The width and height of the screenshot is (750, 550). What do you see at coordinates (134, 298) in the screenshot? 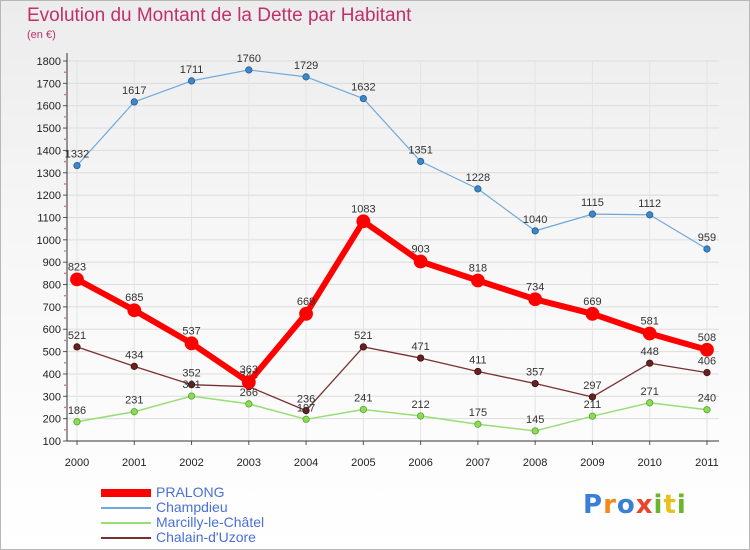
I see `data-label: 685` at bounding box center [134, 298].